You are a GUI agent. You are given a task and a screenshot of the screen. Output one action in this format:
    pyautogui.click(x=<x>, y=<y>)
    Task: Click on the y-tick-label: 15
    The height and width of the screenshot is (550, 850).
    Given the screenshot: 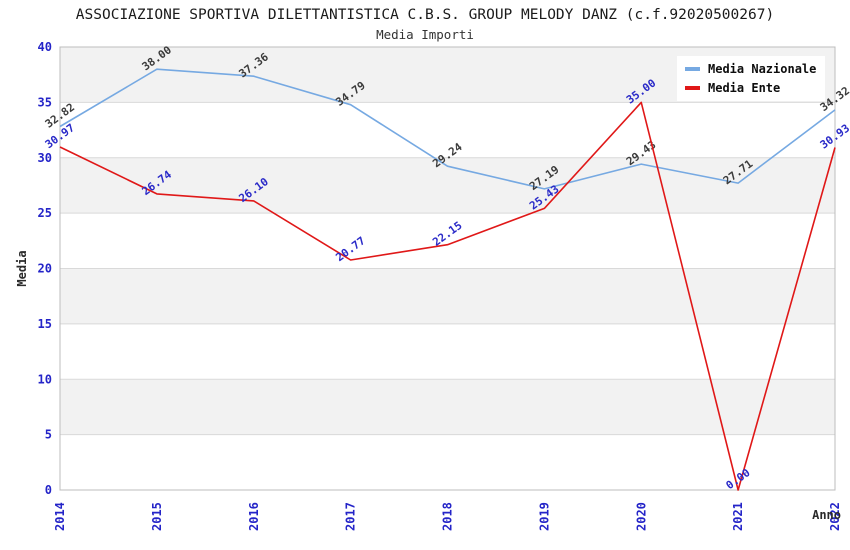 What is the action you would take?
    pyautogui.click(x=45, y=324)
    